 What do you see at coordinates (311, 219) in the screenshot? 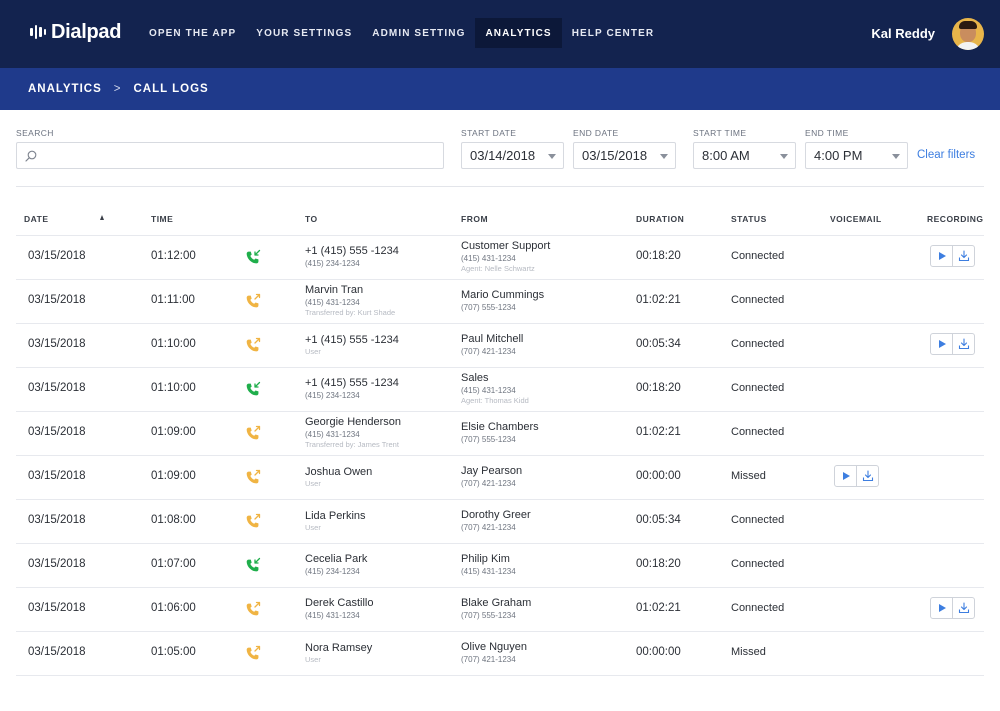
I see `column-header-to: TO` at bounding box center [311, 219].